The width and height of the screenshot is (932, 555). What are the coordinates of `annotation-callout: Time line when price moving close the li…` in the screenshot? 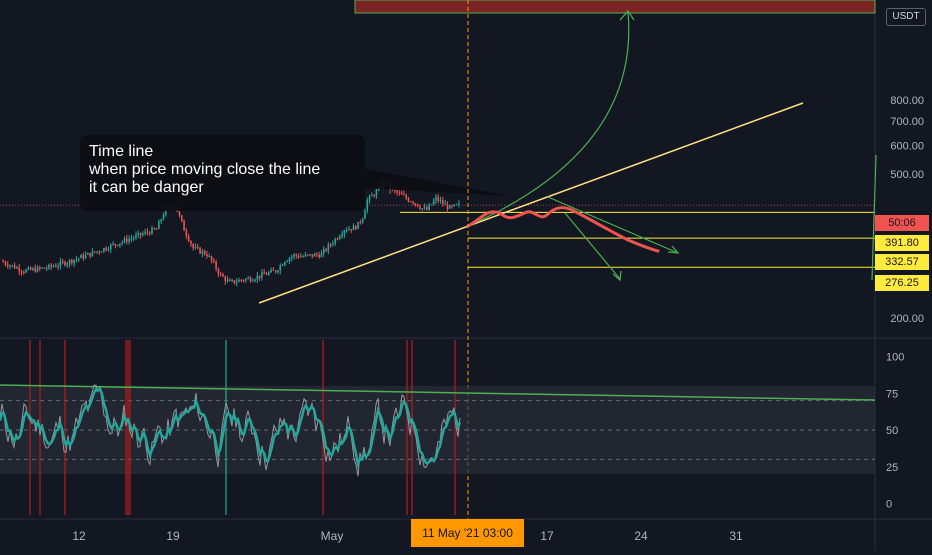 It's located at (222, 173).